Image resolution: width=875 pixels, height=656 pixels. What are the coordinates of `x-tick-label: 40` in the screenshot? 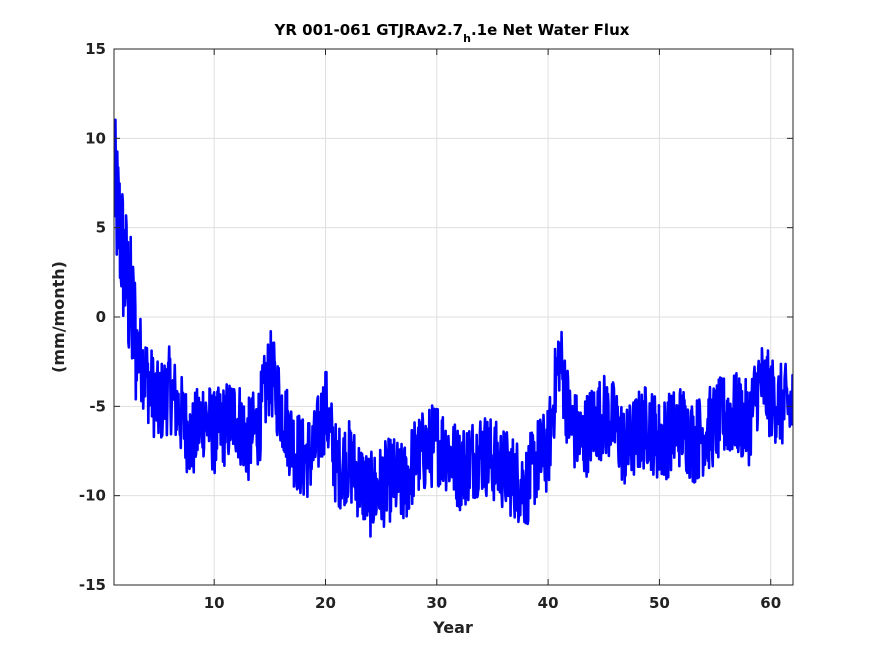 It's located at (548, 603).